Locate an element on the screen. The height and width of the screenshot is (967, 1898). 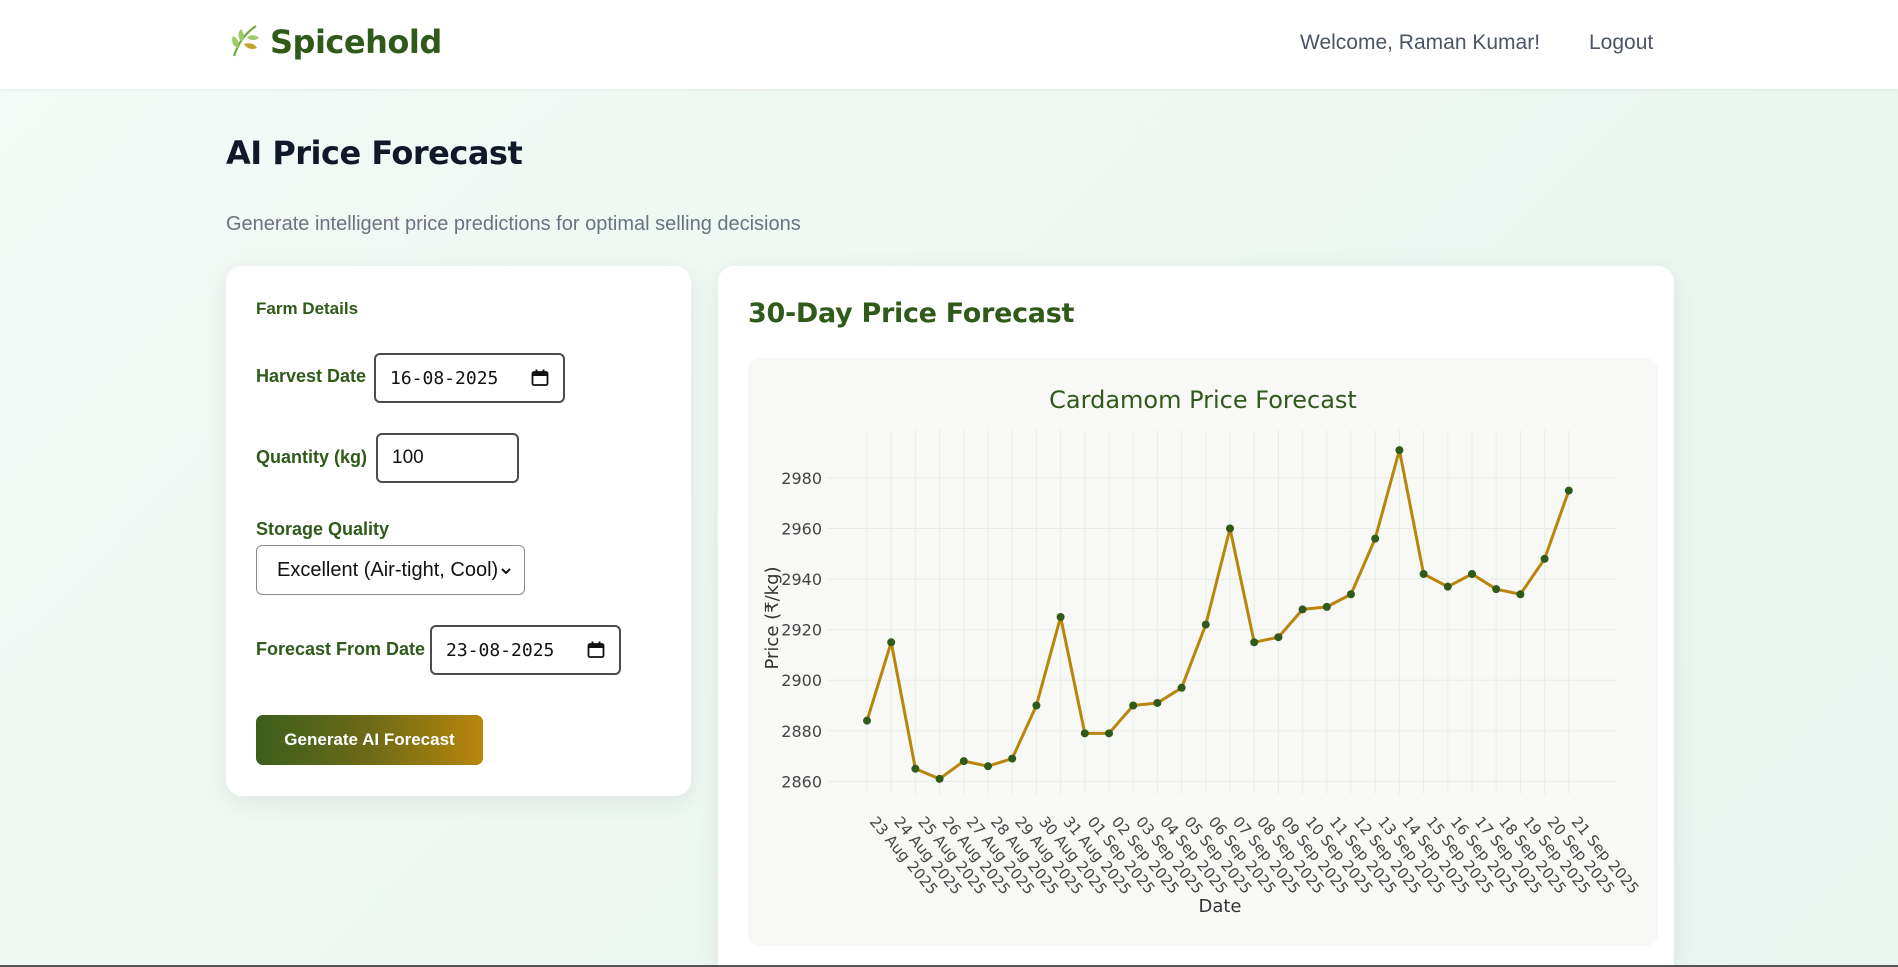
forecast-from-date-input: 23-08-2025 is located at coordinates (525, 650).